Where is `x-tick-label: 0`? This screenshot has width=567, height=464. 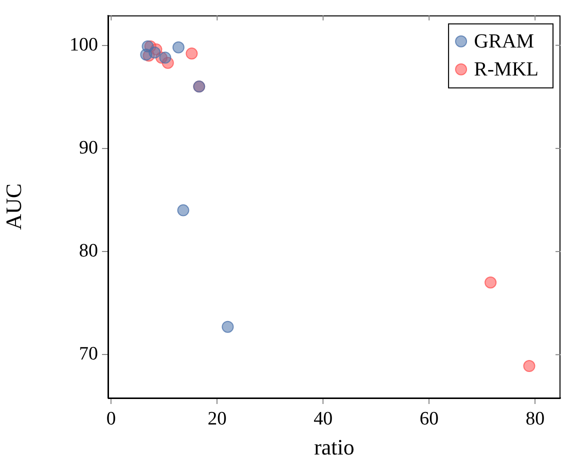 x-tick-label: 0 is located at coordinates (111, 419).